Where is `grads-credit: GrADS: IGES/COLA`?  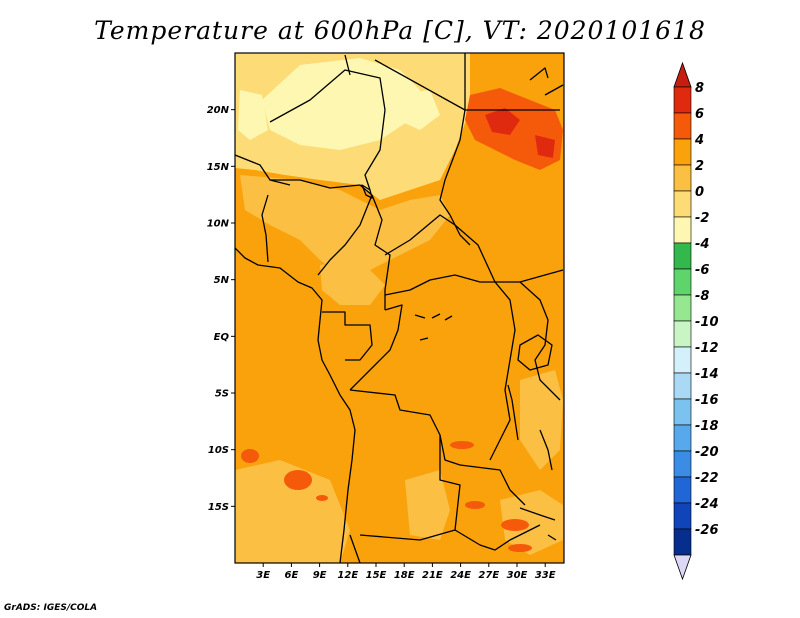 grads-credit: GrADS: IGES/COLA is located at coordinates (51, 608).